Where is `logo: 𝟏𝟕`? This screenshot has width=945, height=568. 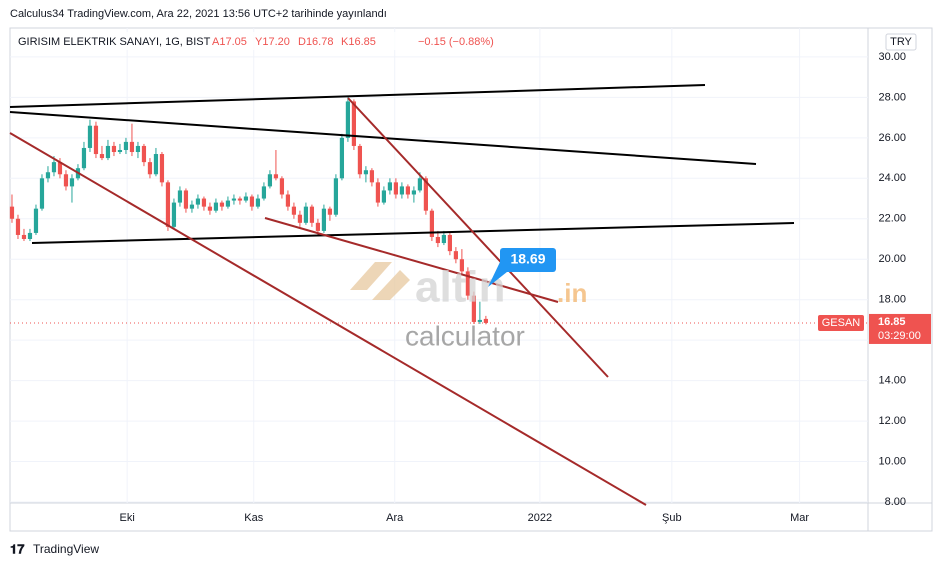 logo: 𝟏𝟕 is located at coordinates (17, 548).